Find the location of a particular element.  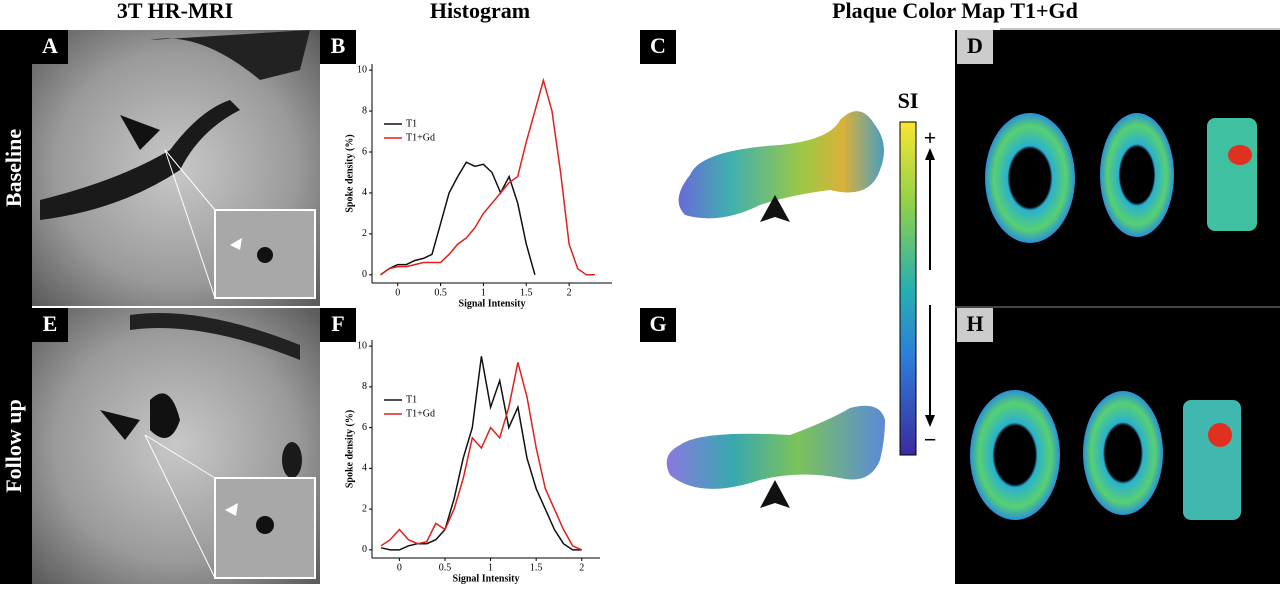

panel-letter: C is located at coordinates (658, 45).